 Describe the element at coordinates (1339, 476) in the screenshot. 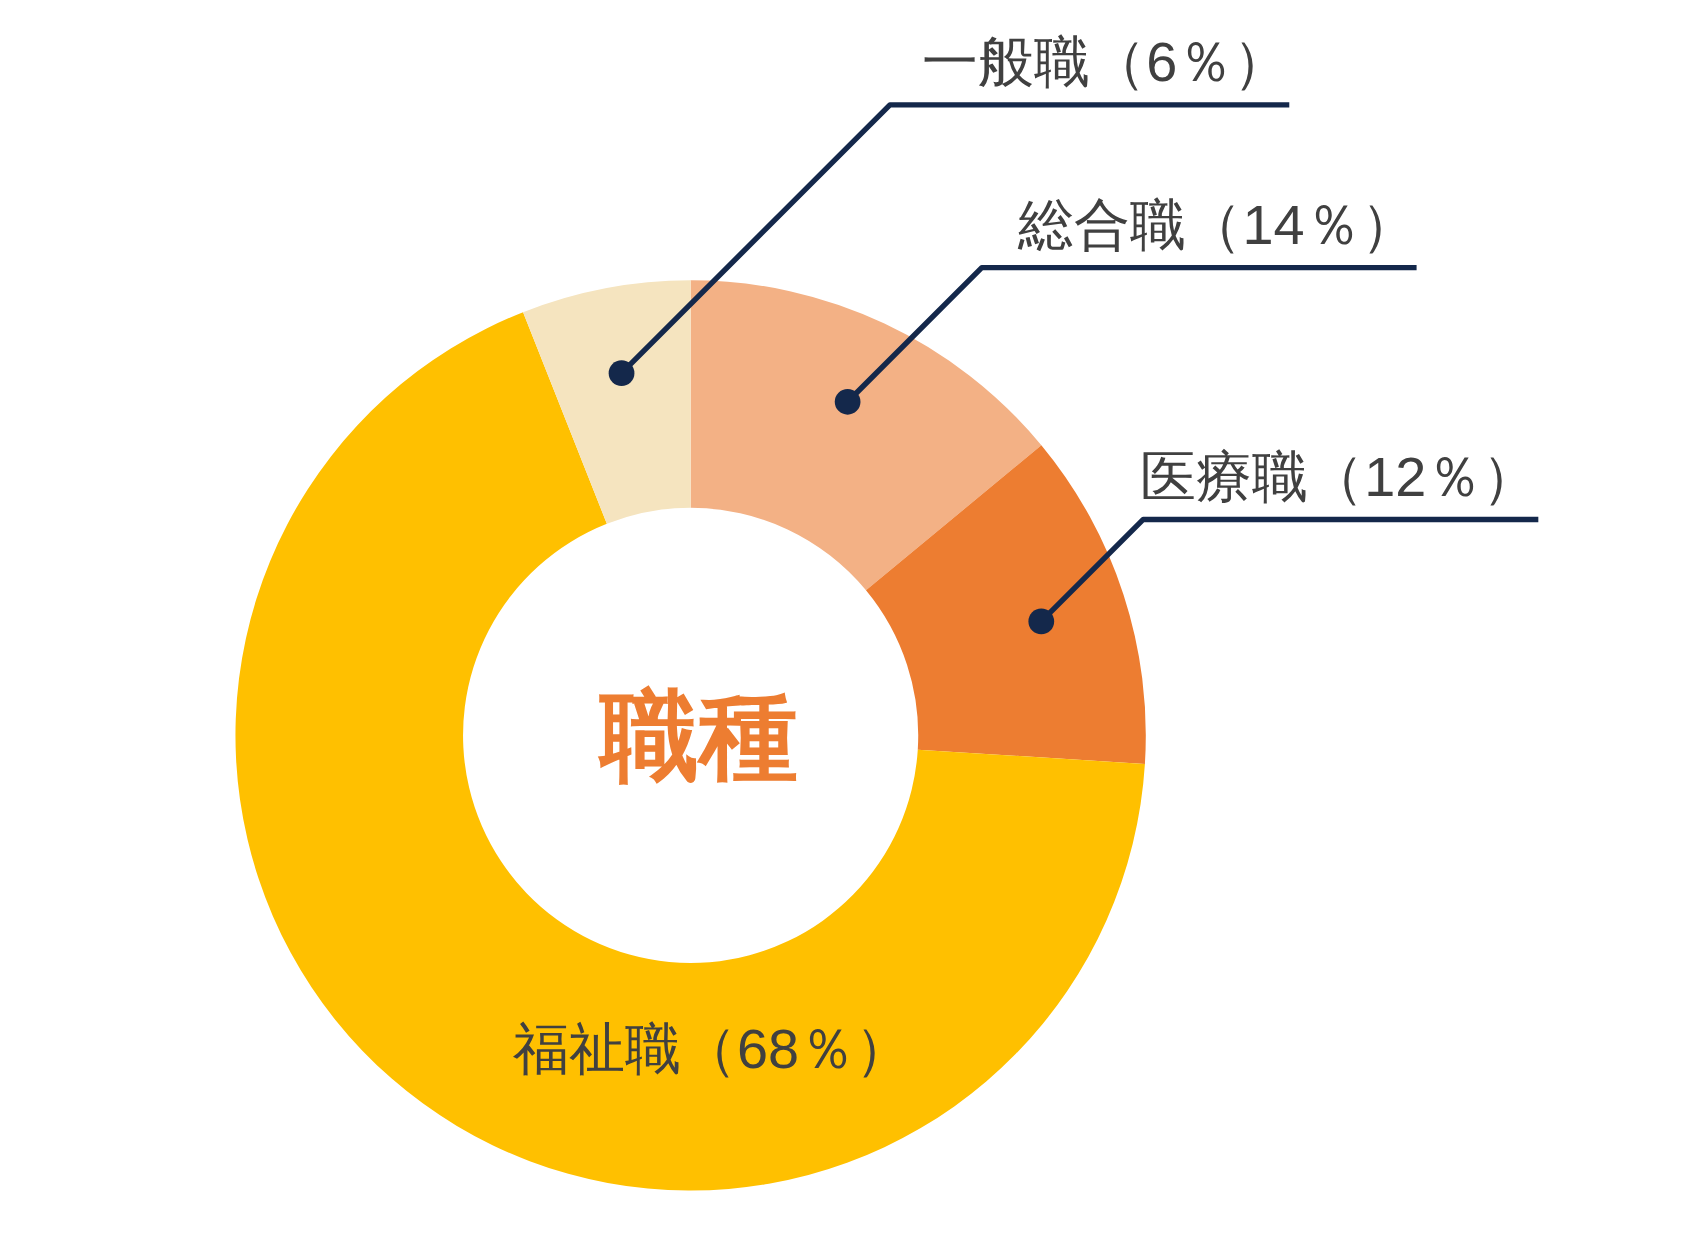

I see `slice-label: 医療職（12％）` at that location.